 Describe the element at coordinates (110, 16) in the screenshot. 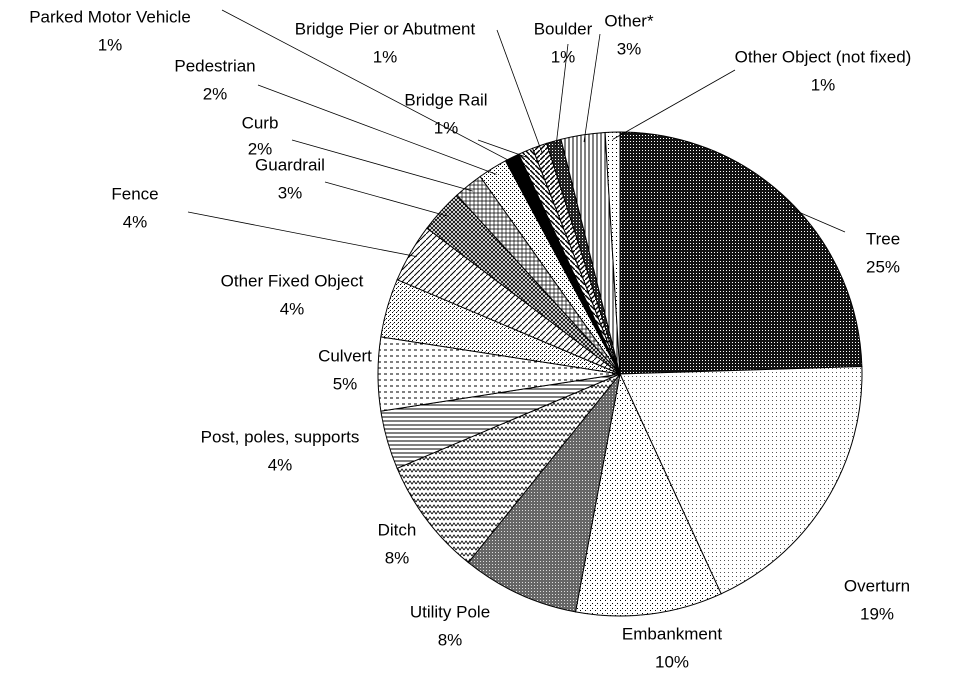

I see `slice-label: Parked Motor Vehicle` at that location.